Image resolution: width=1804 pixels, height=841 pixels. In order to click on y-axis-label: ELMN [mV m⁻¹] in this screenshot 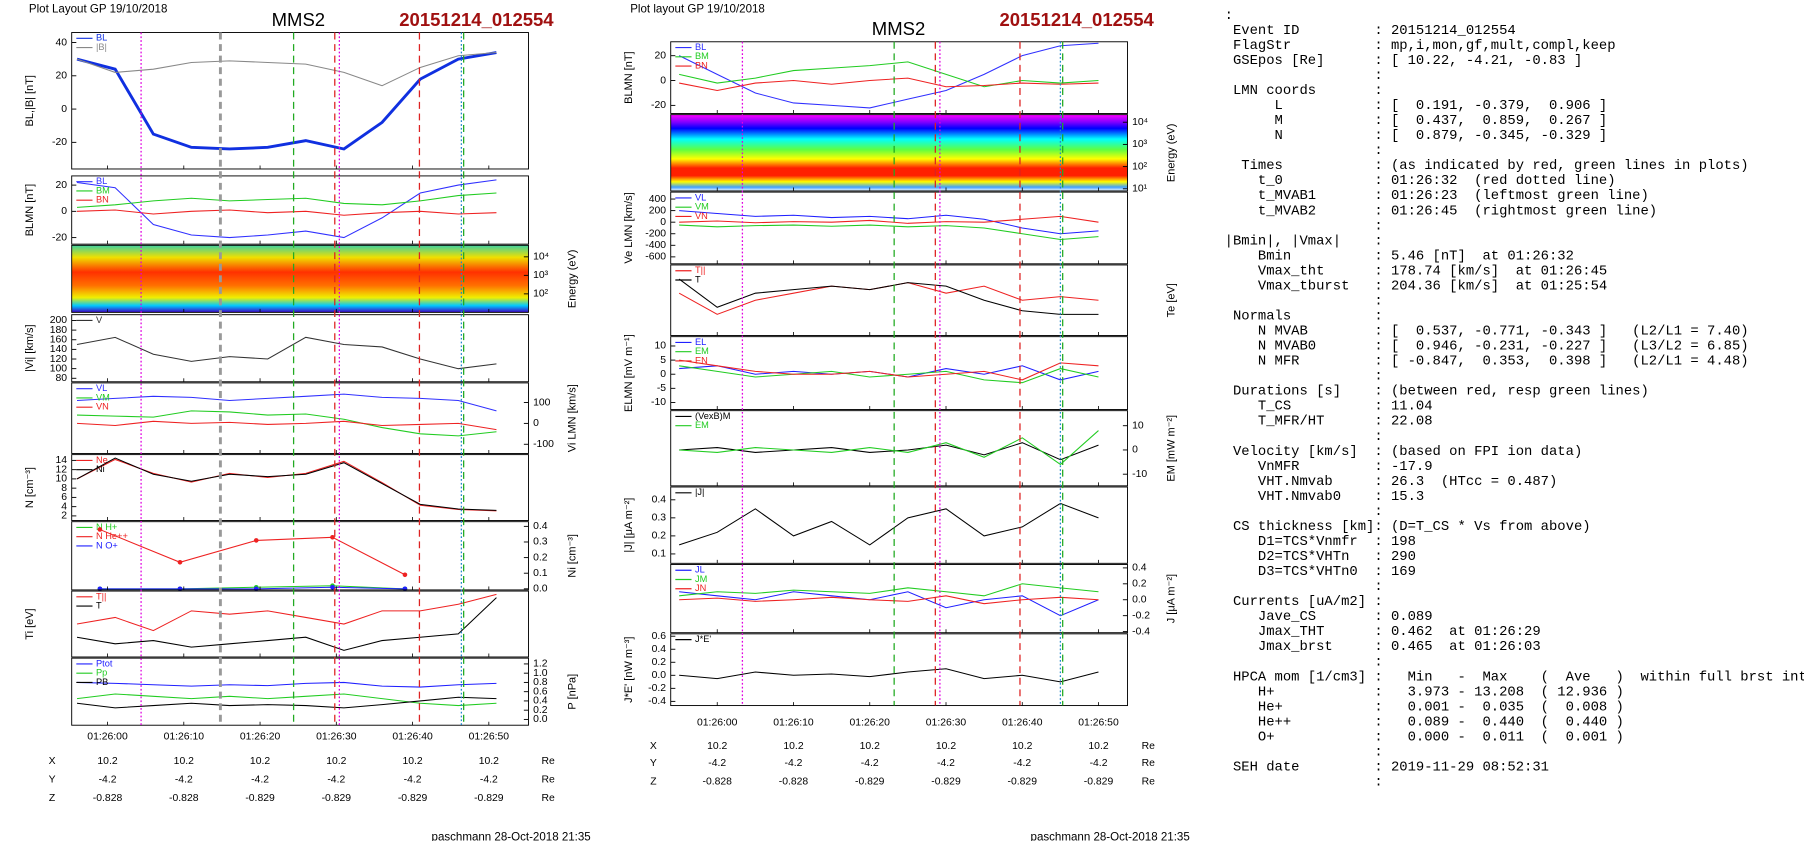, I will do `click(629, 373)`.